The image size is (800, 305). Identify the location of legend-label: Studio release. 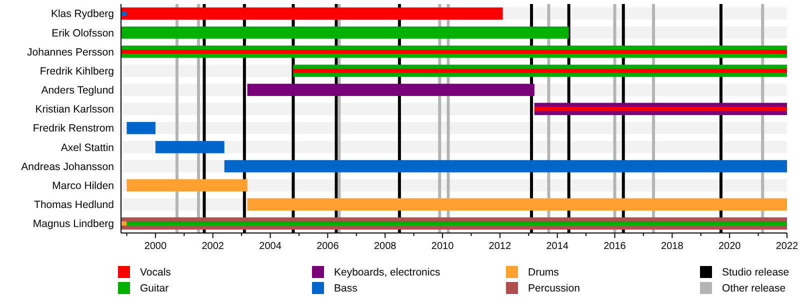
(756, 272).